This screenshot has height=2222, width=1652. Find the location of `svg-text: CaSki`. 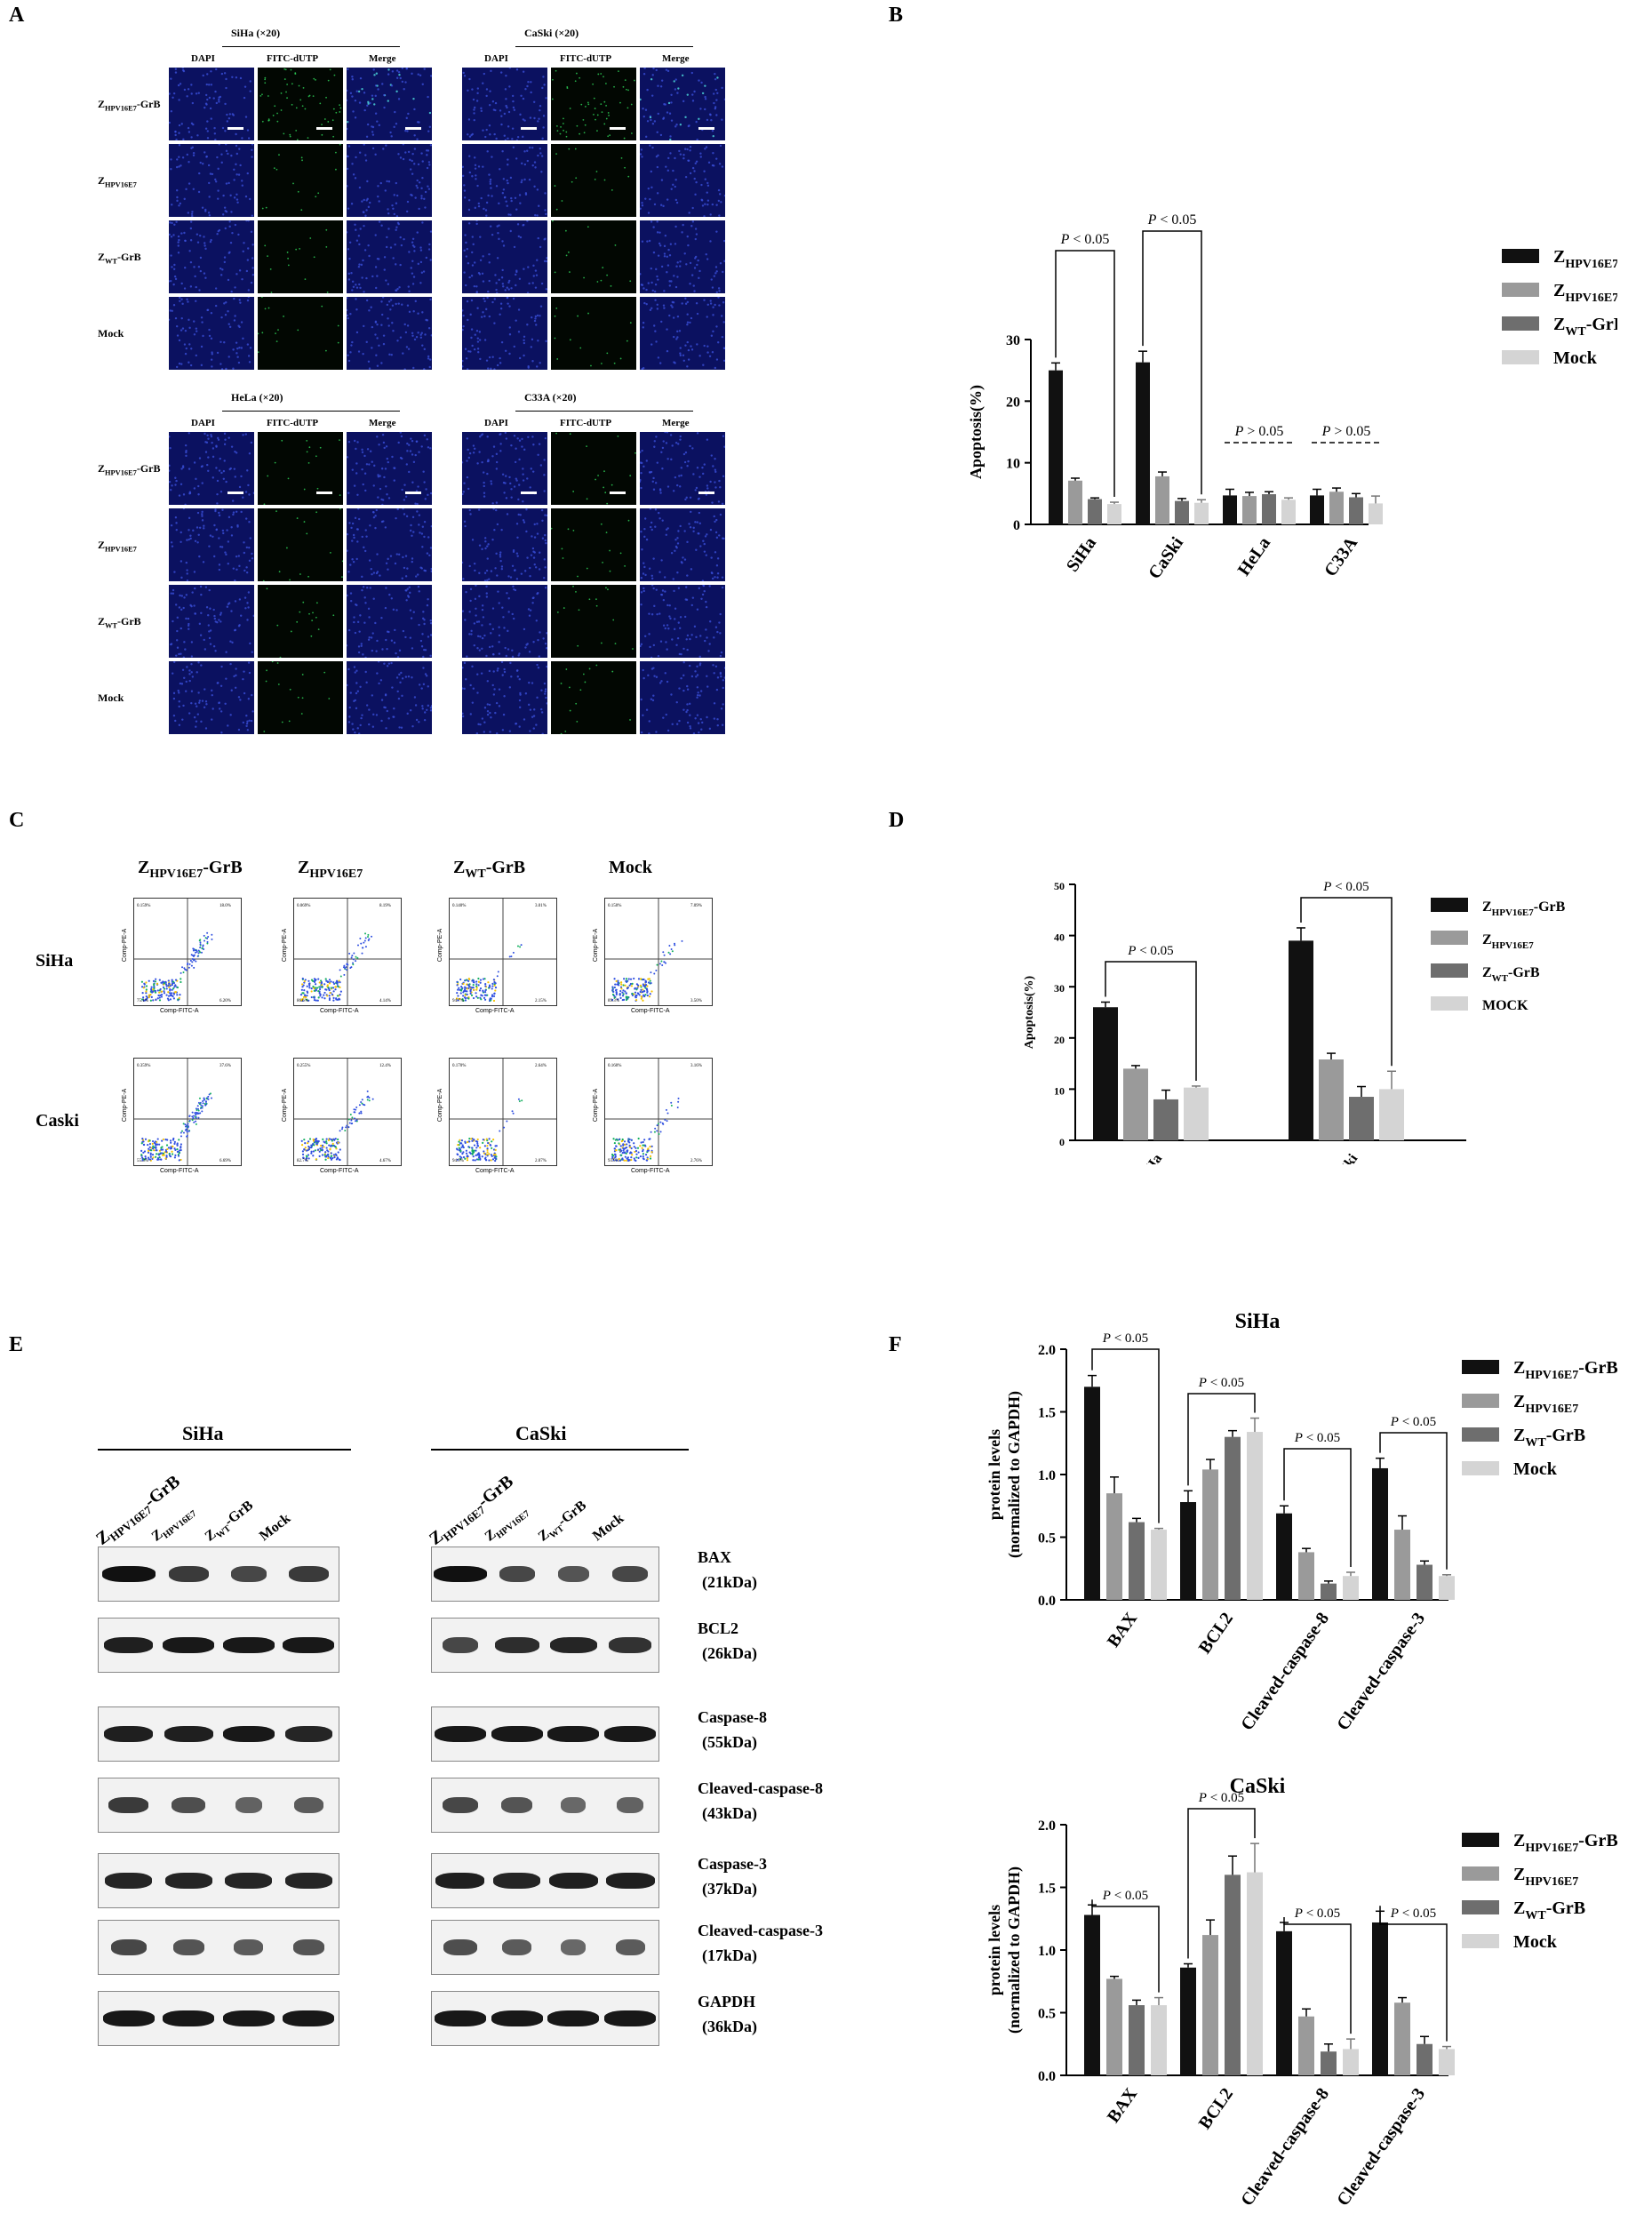

svg-text: CaSki is located at coordinates (1258, 1786).